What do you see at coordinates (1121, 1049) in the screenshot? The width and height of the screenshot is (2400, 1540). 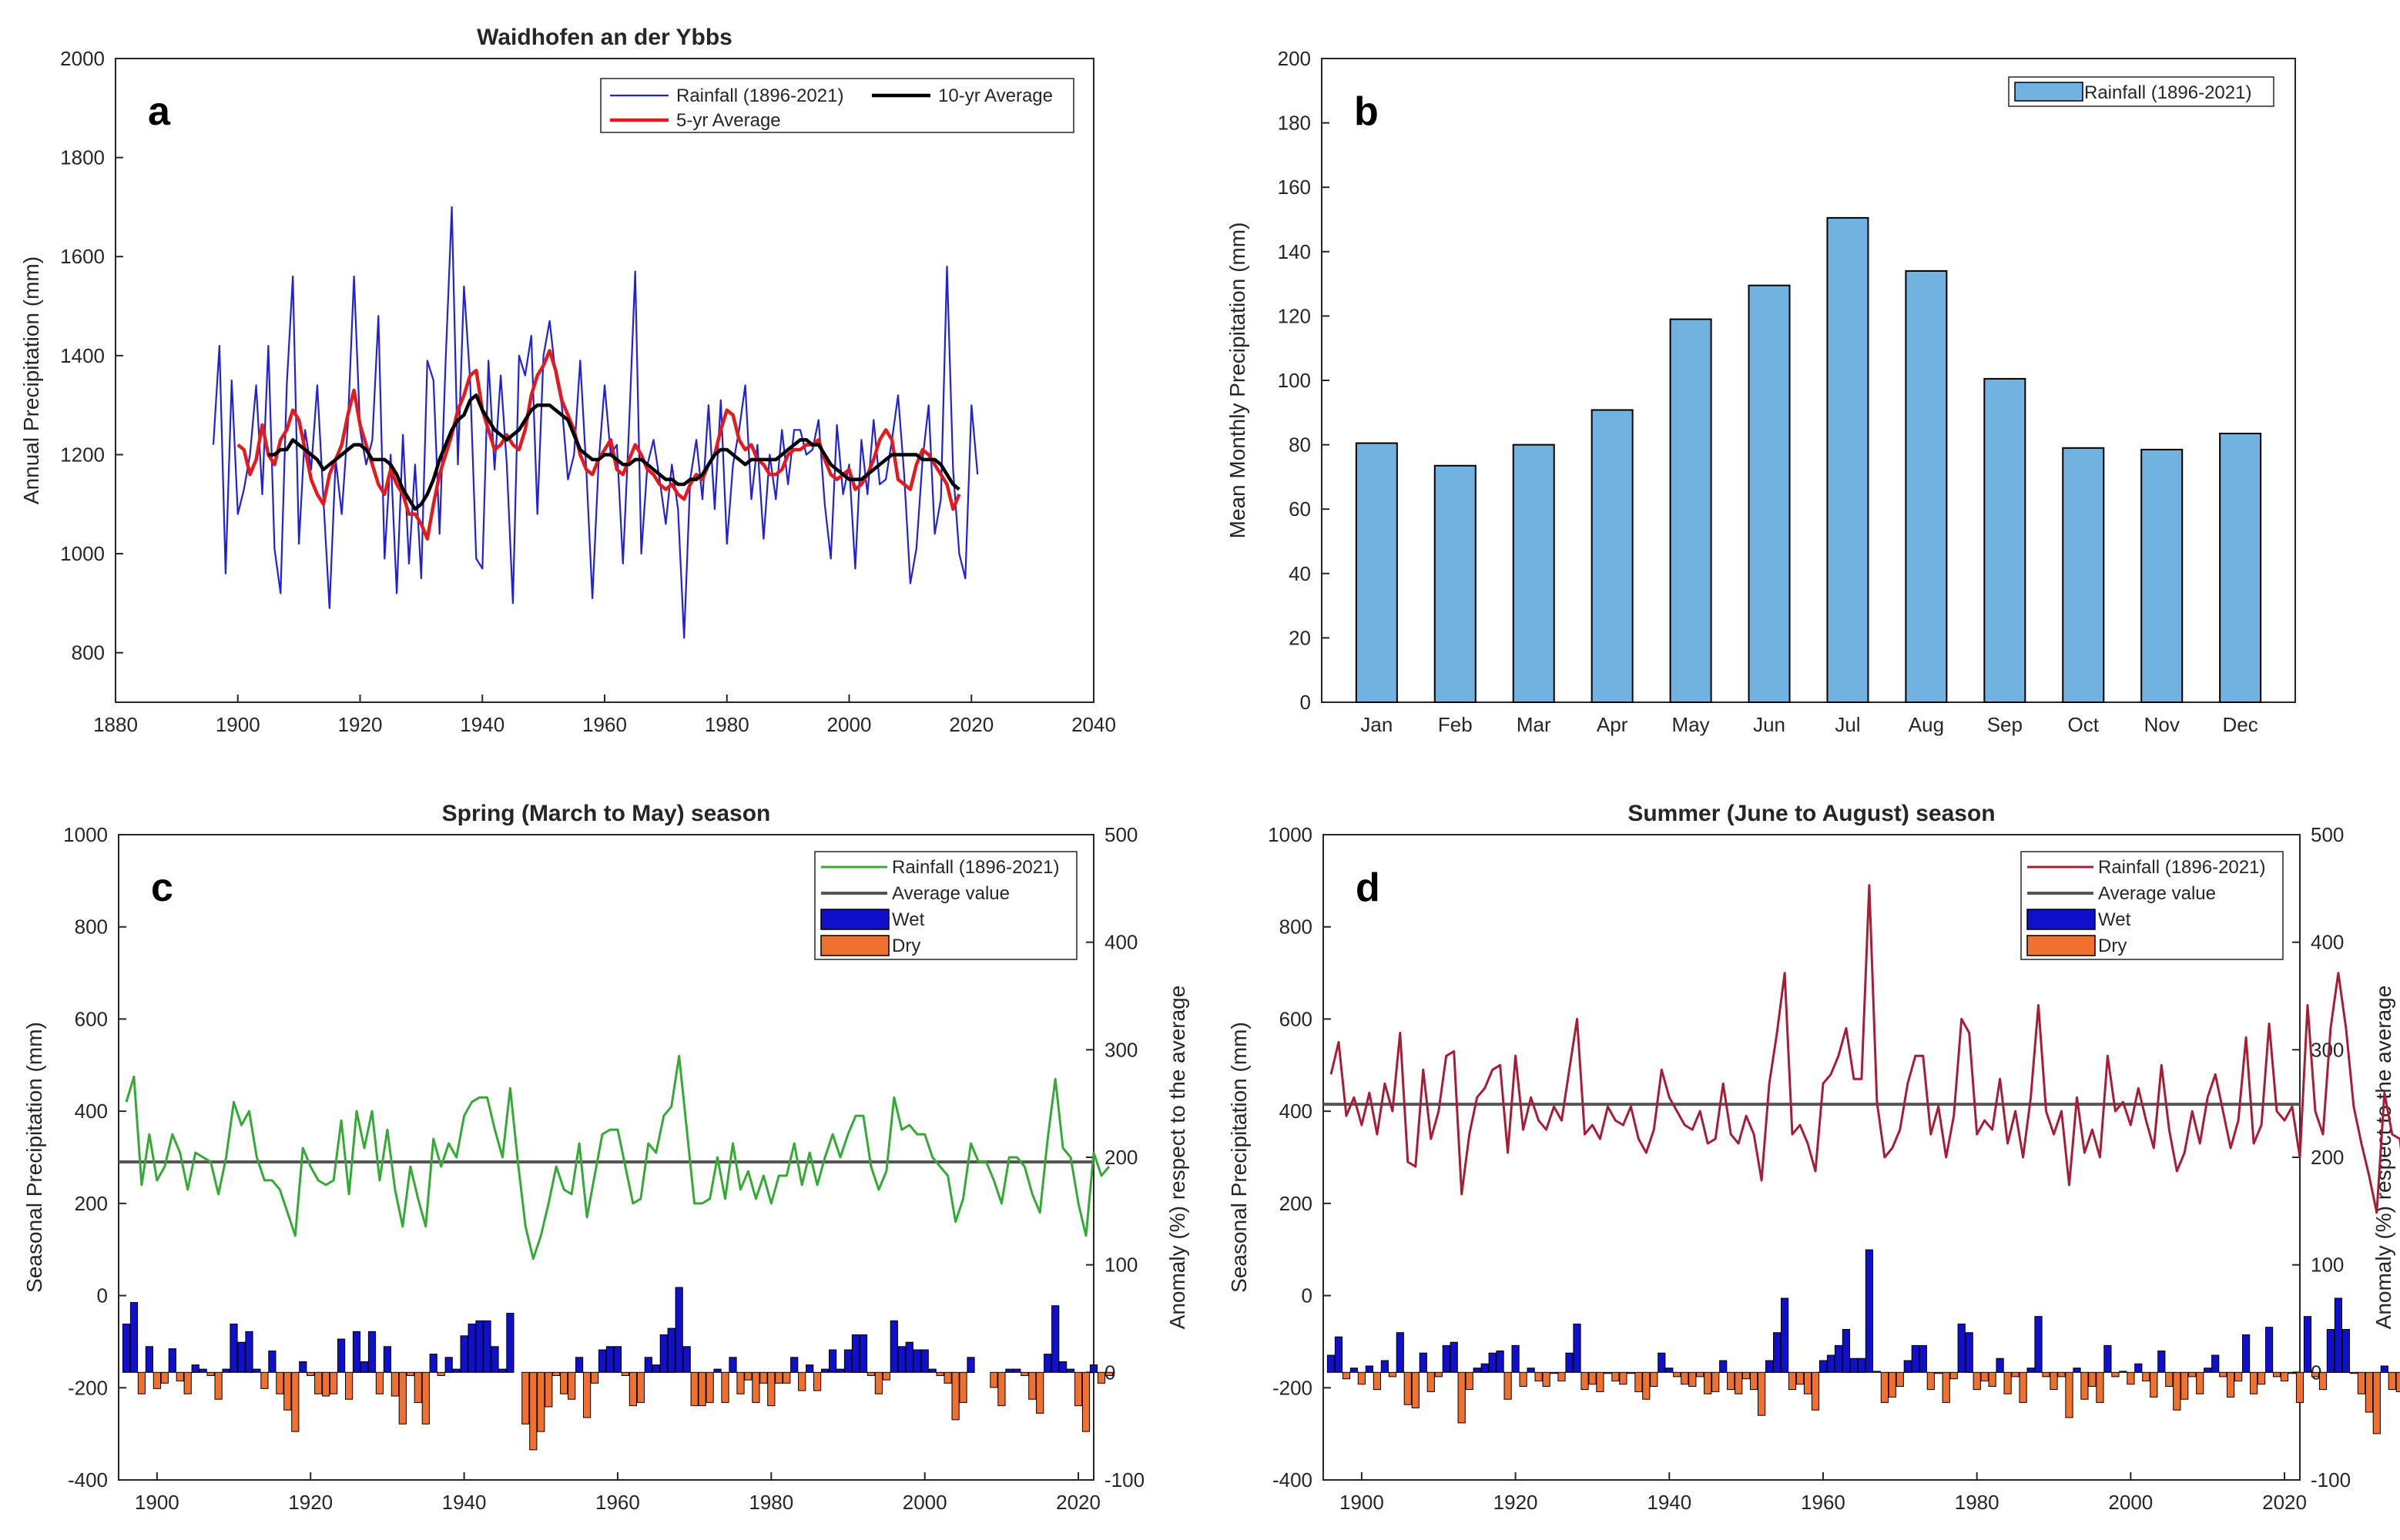 I see `y-right-tick-label: 300` at bounding box center [1121, 1049].